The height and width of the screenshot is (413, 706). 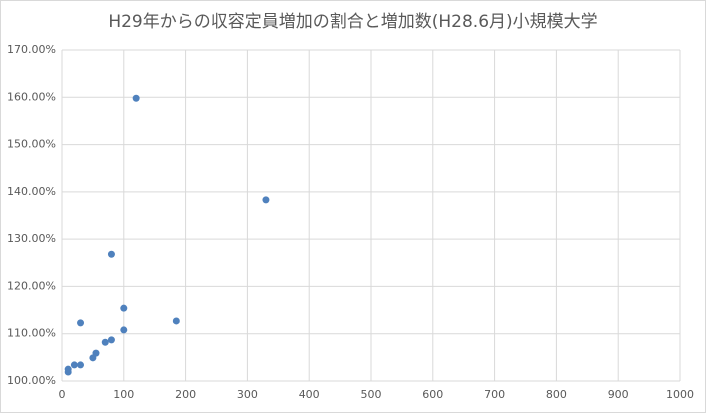 I want to click on x-tick-label: 600, so click(x=432, y=394).